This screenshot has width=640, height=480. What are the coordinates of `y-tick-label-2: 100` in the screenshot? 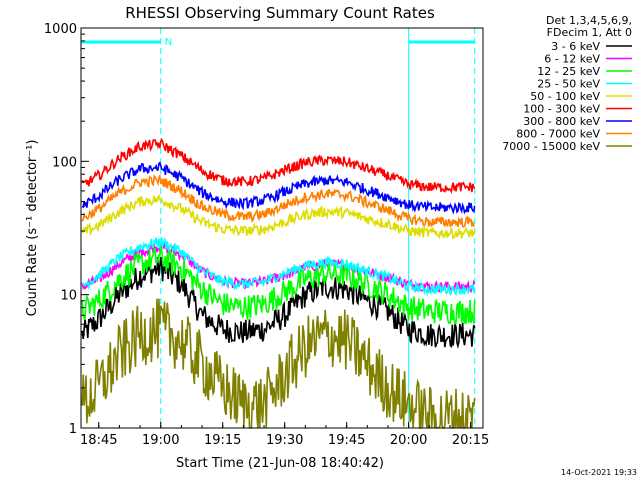 It's located at (64, 162).